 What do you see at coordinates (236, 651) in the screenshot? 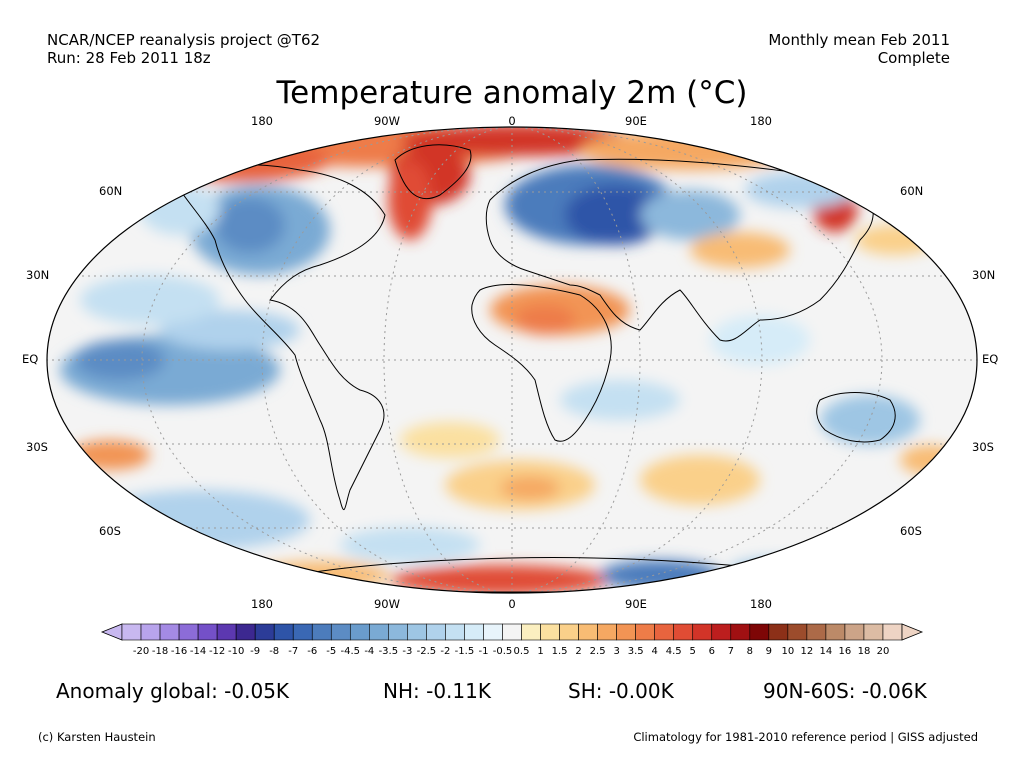
I see `colorbar-tick-label: -10` at bounding box center [236, 651].